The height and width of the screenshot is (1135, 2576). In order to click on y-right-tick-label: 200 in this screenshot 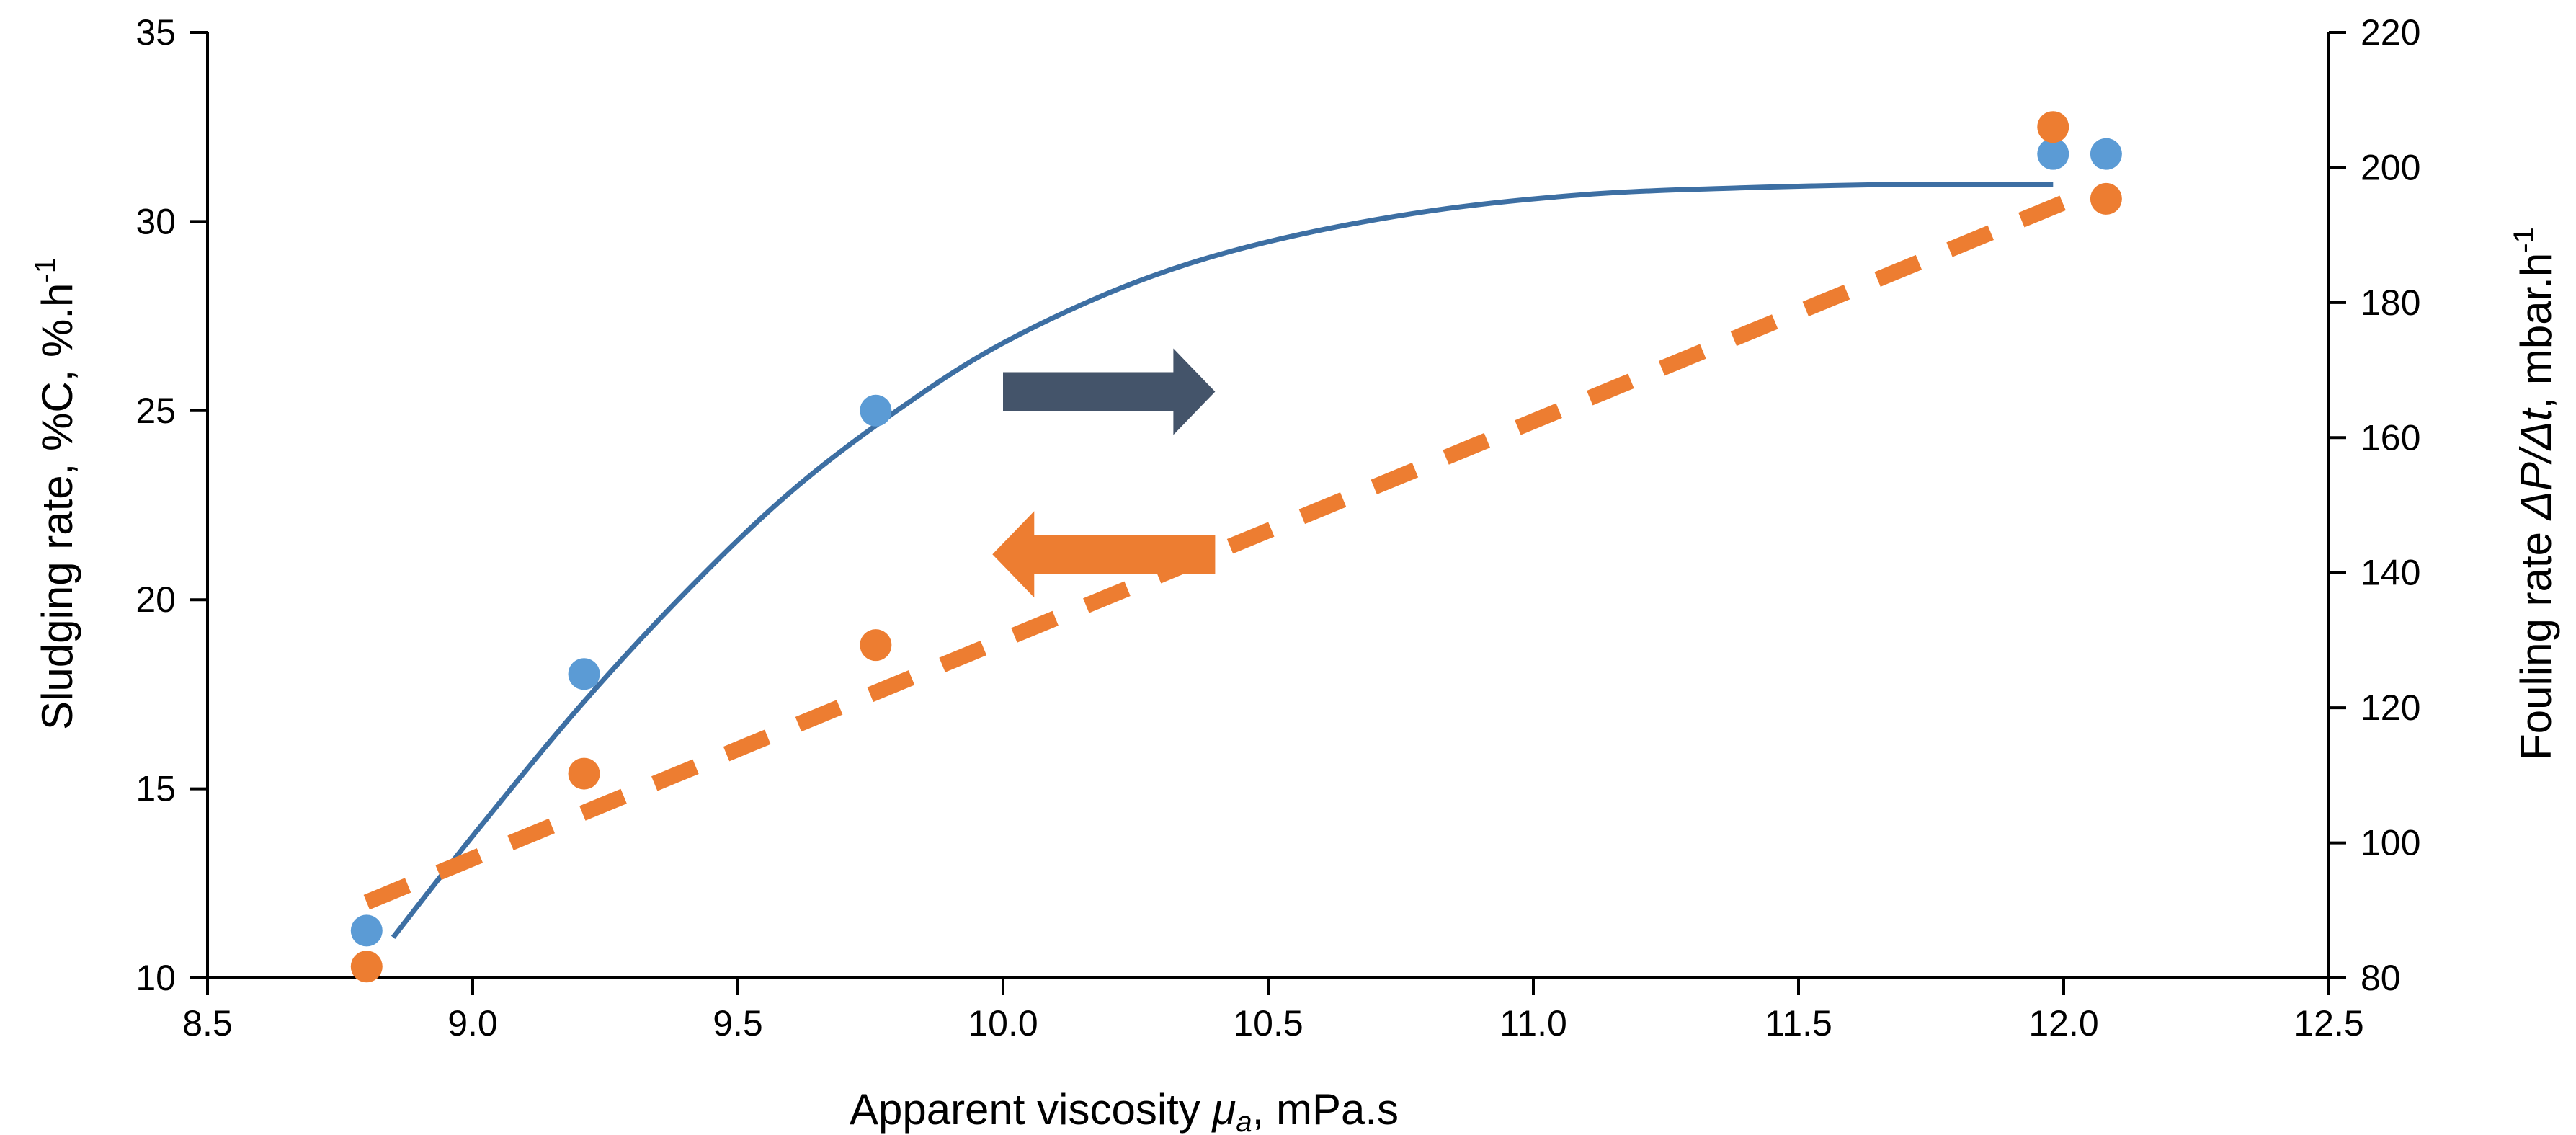, I will do `click(2390, 167)`.